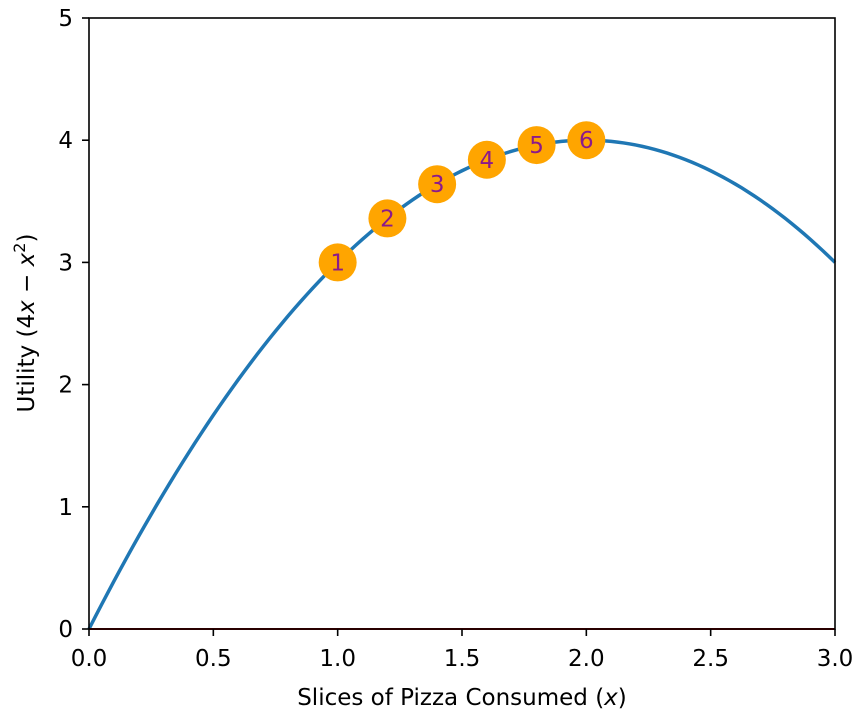 The height and width of the screenshot is (720, 864). I want to click on x-tick-label: 1.5, so click(462, 659).